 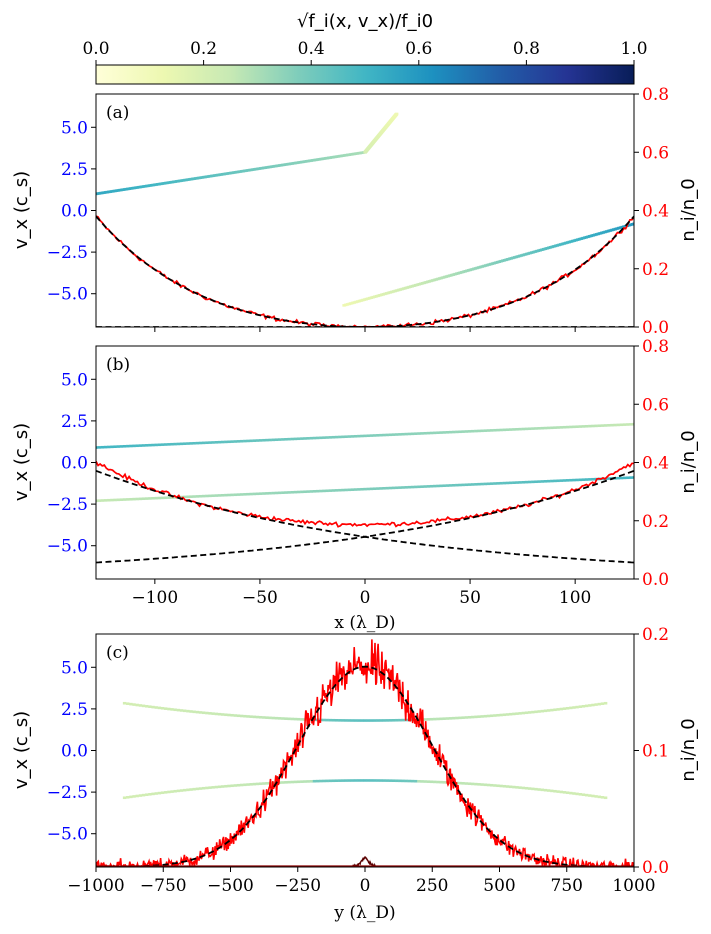 What do you see at coordinates (67, 253) in the screenshot?
I see `left-axis-tick-label: −2.5` at bounding box center [67, 253].